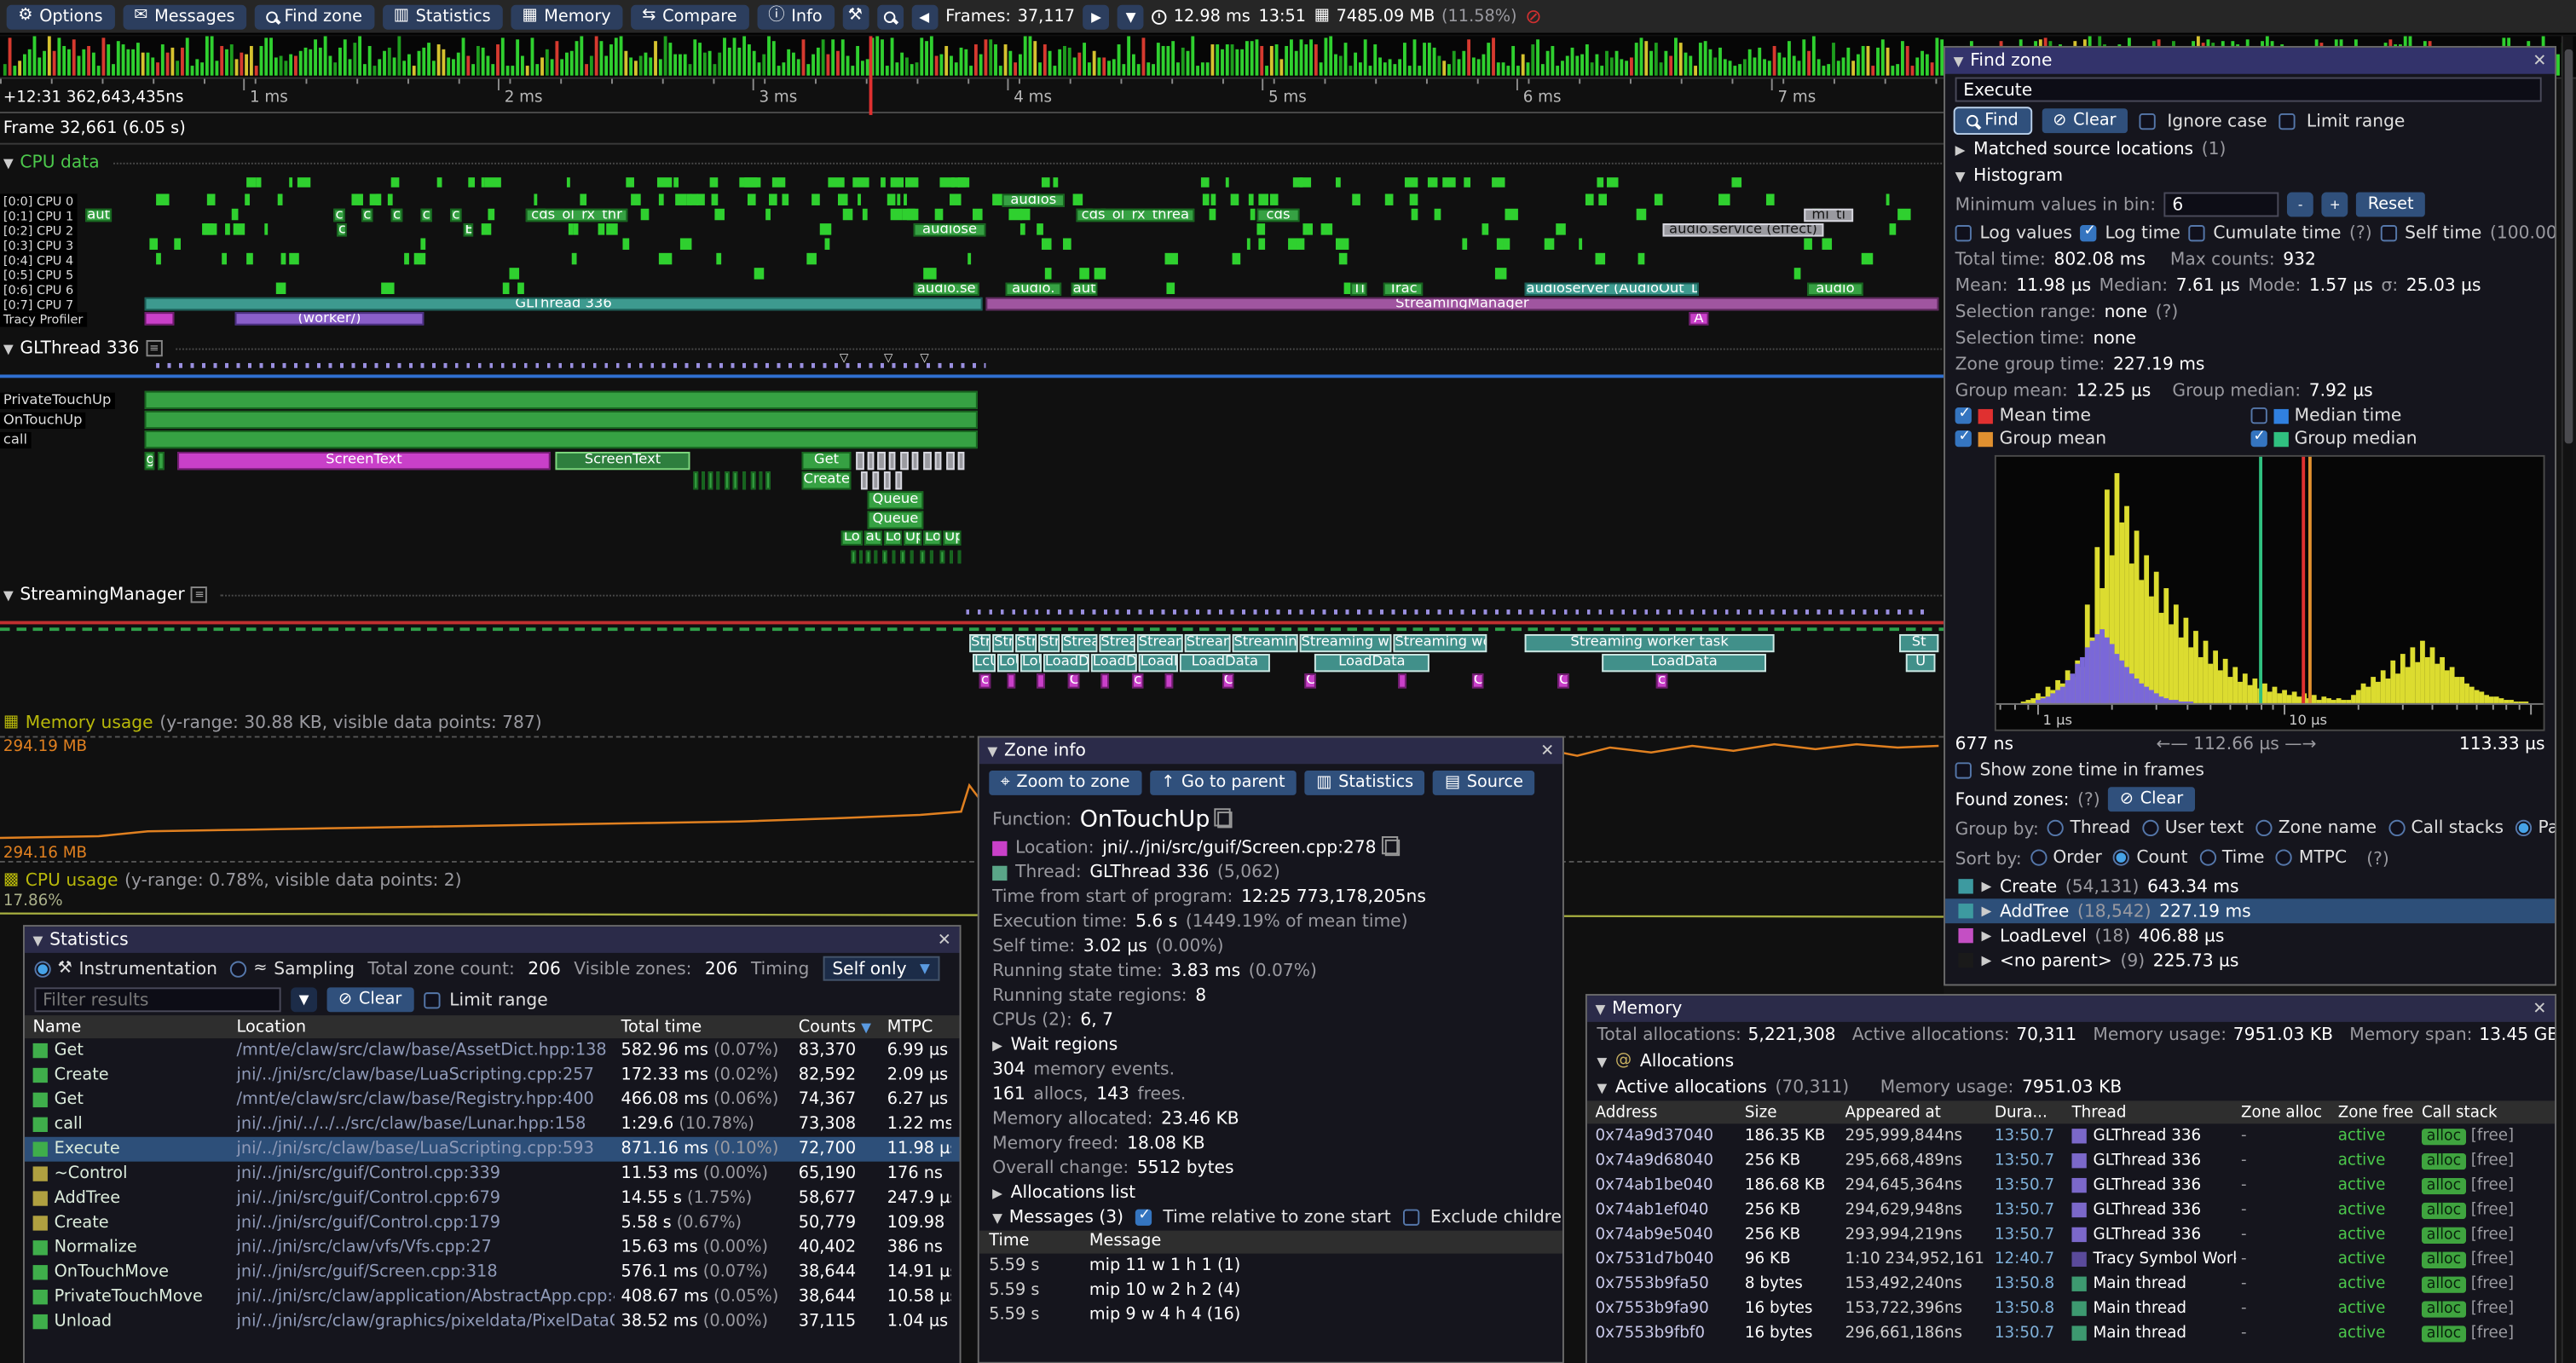 This screenshot has height=1363, width=2576. Describe the element at coordinates (2248, 89) in the screenshot. I see `find-zone-query-input` at that location.